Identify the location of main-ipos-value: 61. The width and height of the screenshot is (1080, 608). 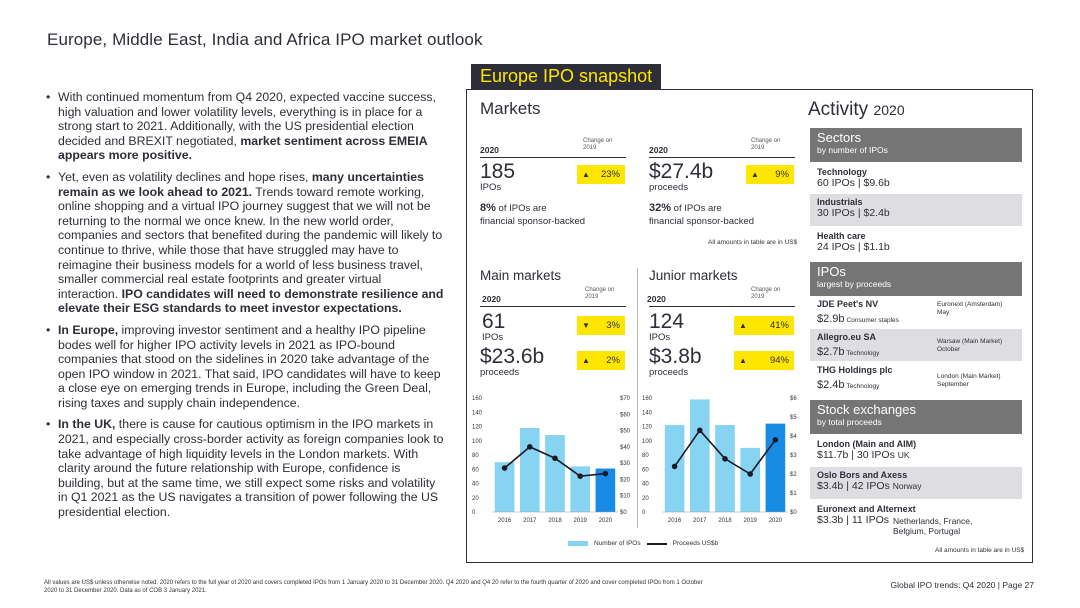
(494, 321).